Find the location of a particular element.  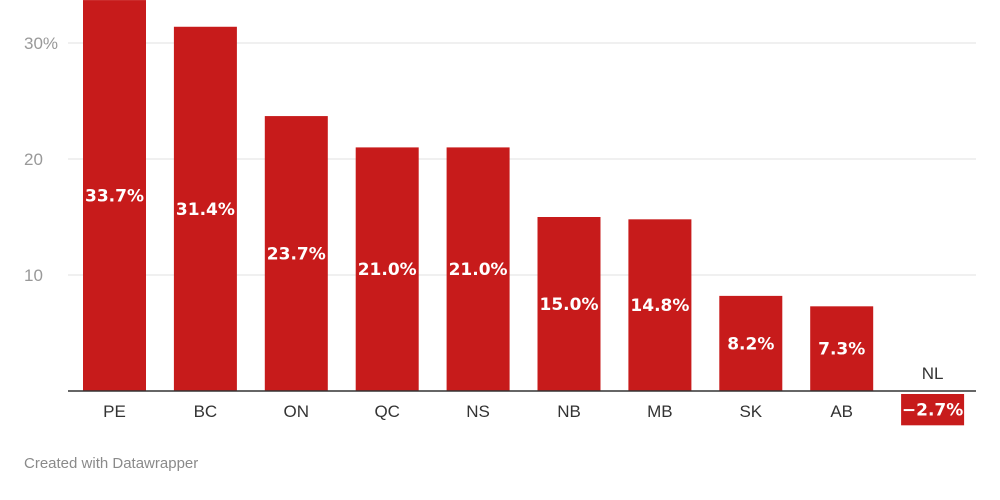

data-label-pe: 33.7% is located at coordinates (114, 197).